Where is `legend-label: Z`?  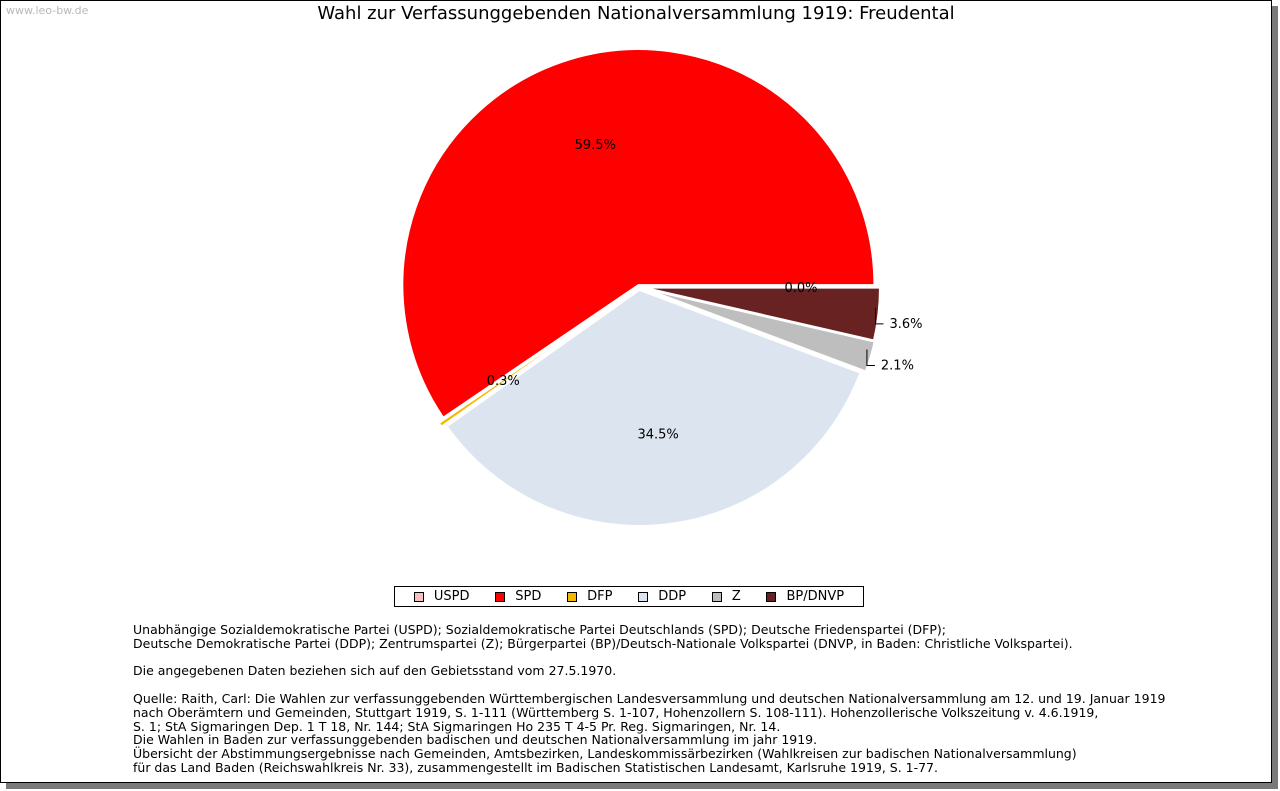 legend-label: Z is located at coordinates (736, 596).